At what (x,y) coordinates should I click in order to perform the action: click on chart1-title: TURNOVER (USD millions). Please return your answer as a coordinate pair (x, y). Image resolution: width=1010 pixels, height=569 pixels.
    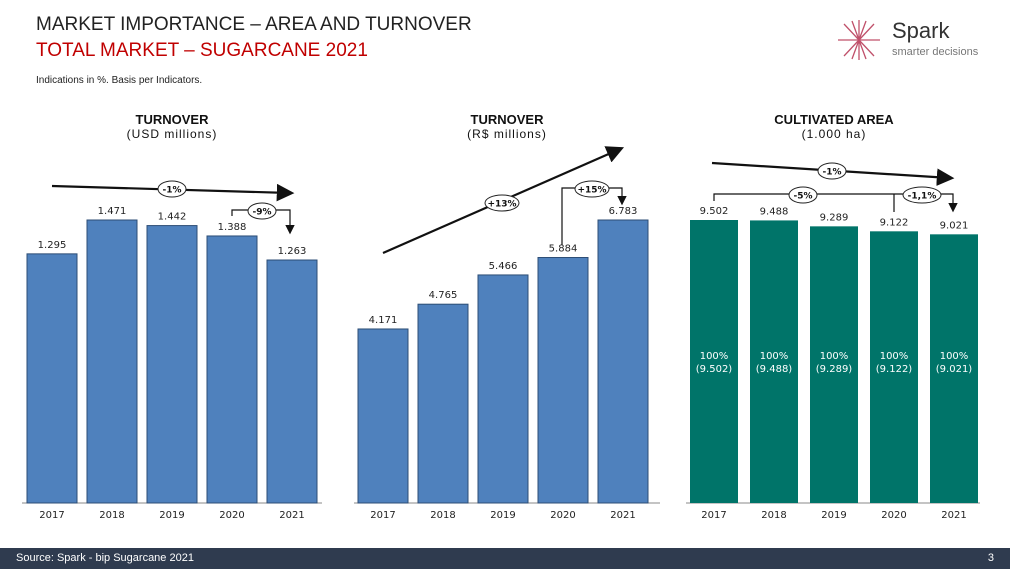
    Looking at the image, I should click on (172, 126).